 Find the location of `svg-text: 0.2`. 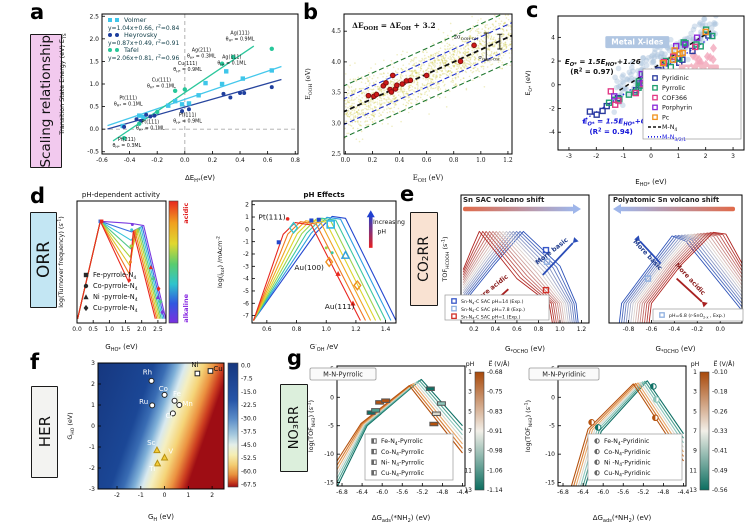

svg-text: 0.2 is located at coordinates (474, 329).